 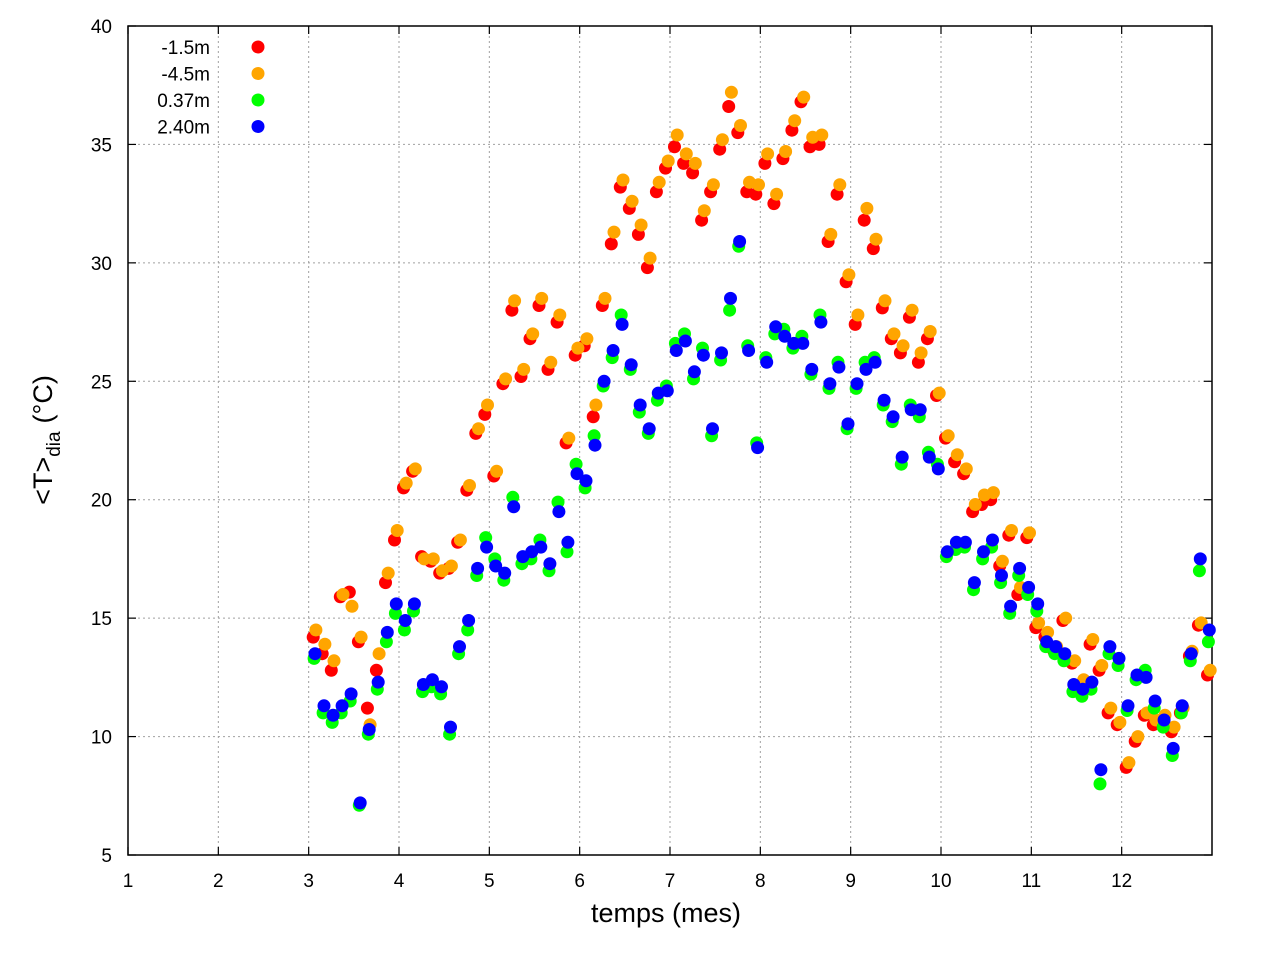 I want to click on y-tick-label: 20, so click(x=101, y=501).